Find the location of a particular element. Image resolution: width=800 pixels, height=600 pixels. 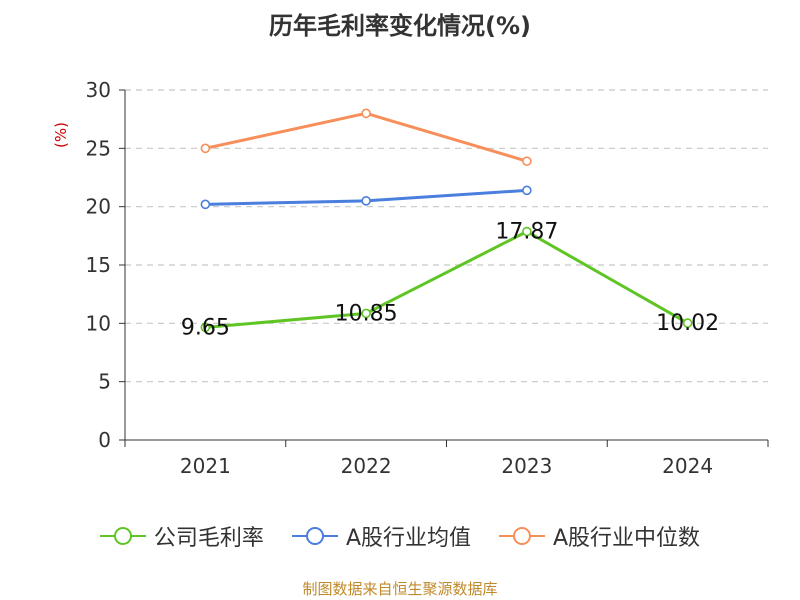

y-tick-label: 15 is located at coordinates (98, 265).